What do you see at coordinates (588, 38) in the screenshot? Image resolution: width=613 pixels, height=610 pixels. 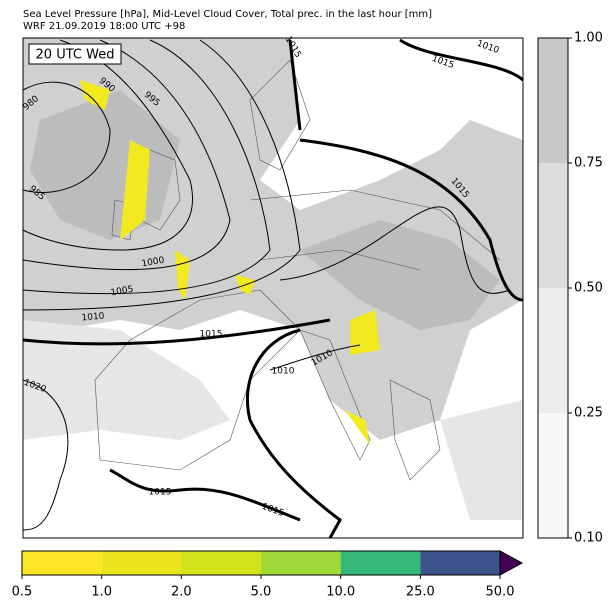 I see `cloud-tick-label: 1.00` at bounding box center [588, 38].